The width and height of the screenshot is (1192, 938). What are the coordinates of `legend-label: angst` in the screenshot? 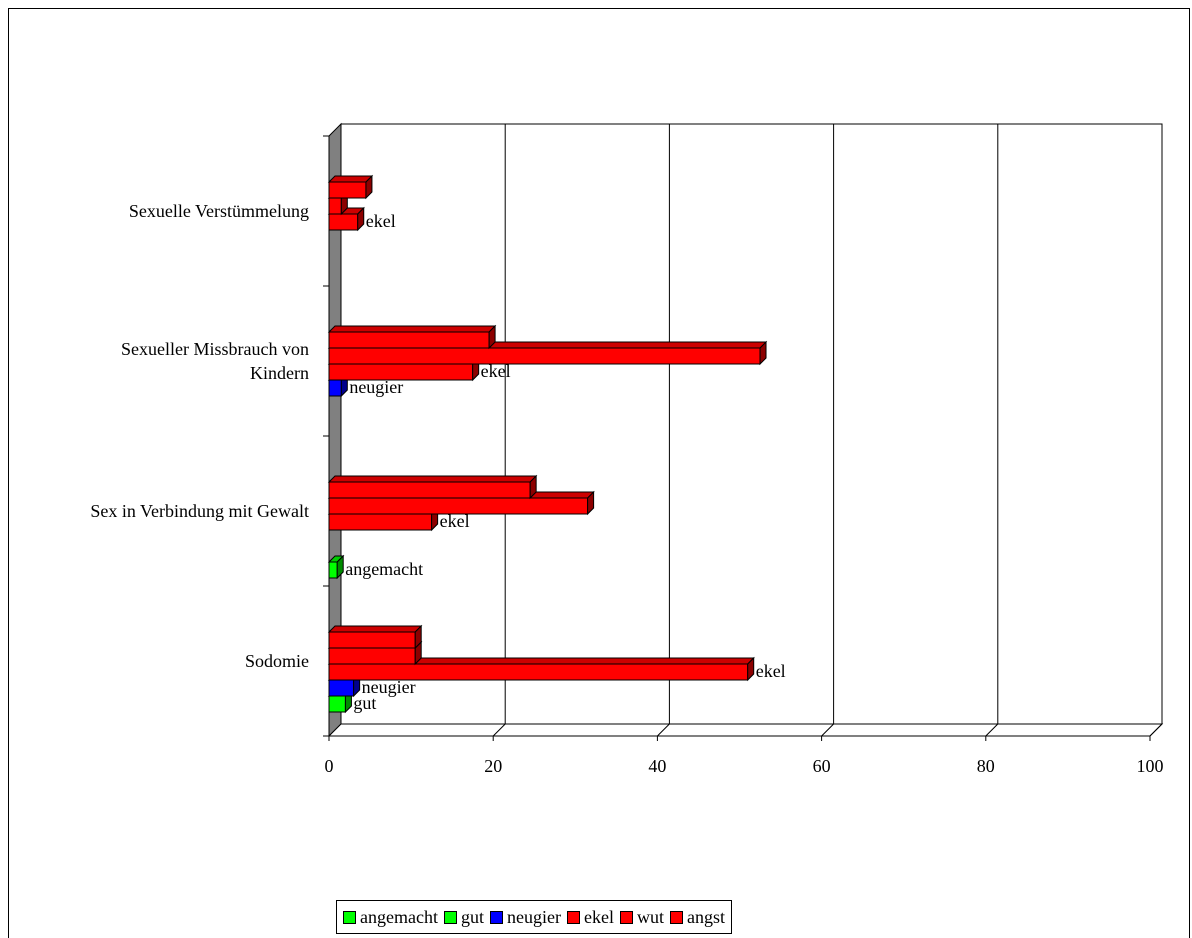 It's located at (705, 916).